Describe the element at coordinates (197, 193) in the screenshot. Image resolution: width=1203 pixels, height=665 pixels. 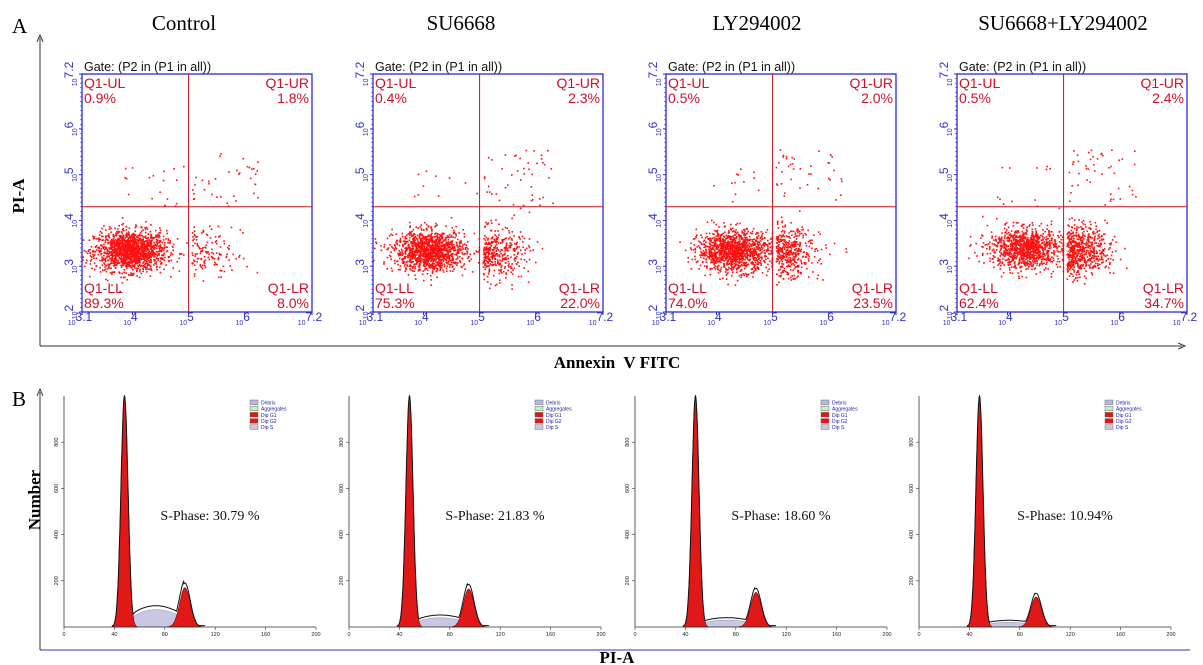
I see `plot-frame` at that location.